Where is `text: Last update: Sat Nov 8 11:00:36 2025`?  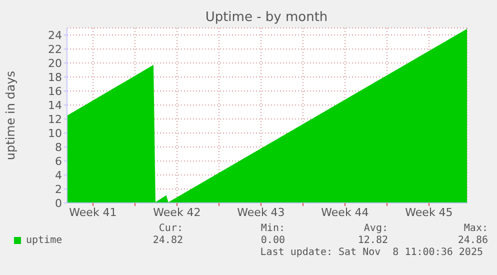 text: Last update: Sat Nov 8 11:00:36 2025 is located at coordinates (371, 252).